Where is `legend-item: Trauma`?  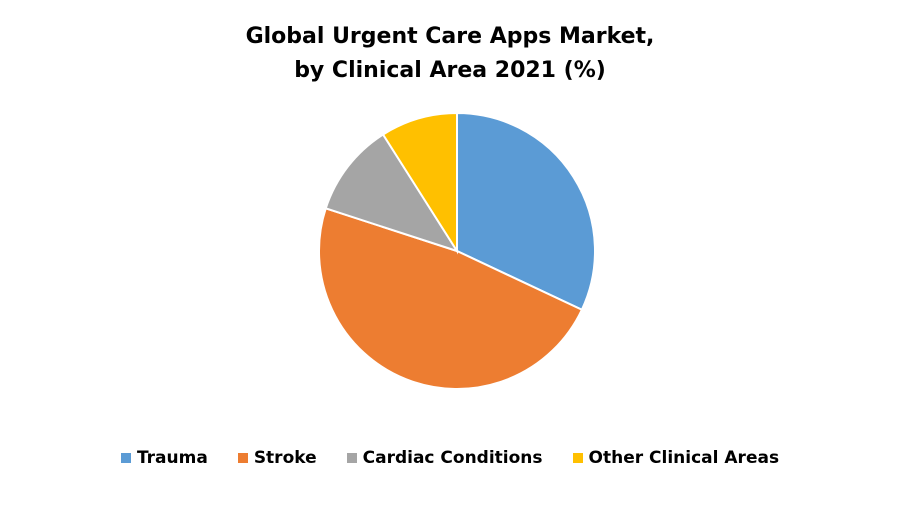
legend-item: Trauma is located at coordinates (164, 458).